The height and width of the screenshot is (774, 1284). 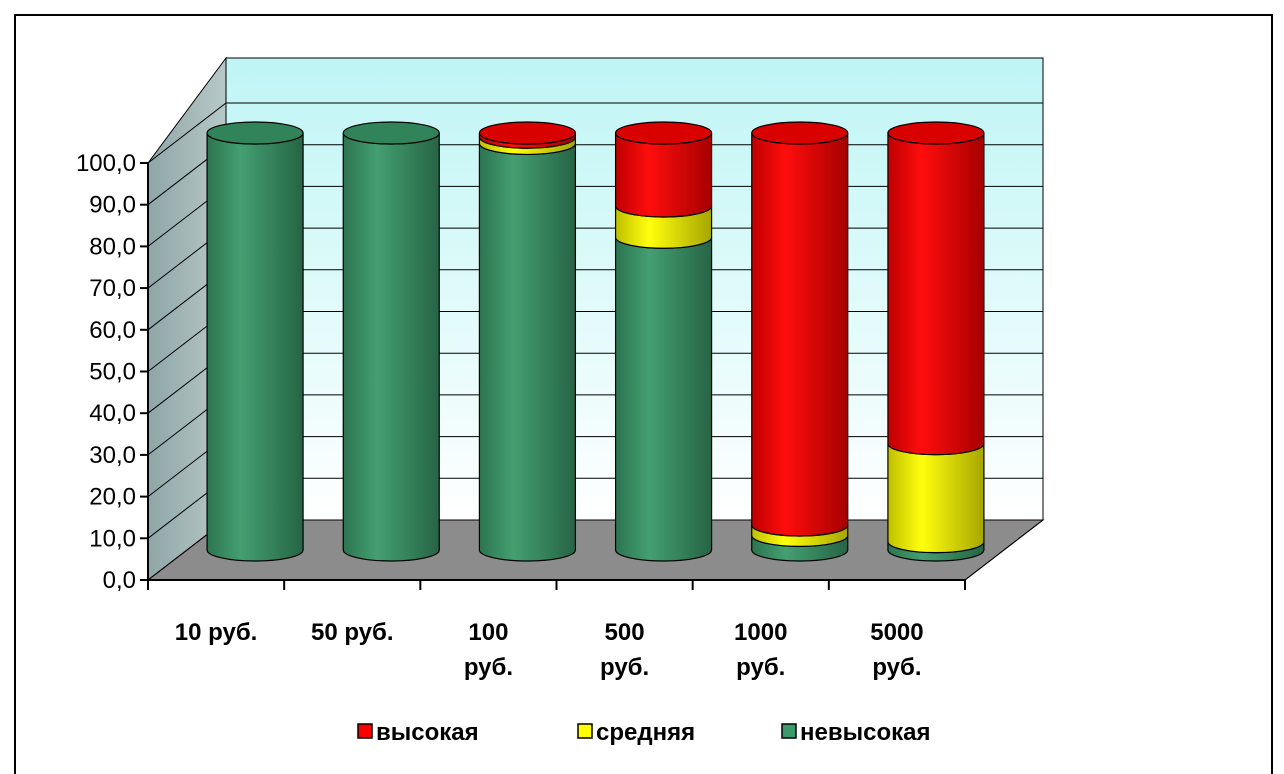 What do you see at coordinates (112, 205) in the screenshot?
I see `y-tick-label: 90,0` at bounding box center [112, 205].